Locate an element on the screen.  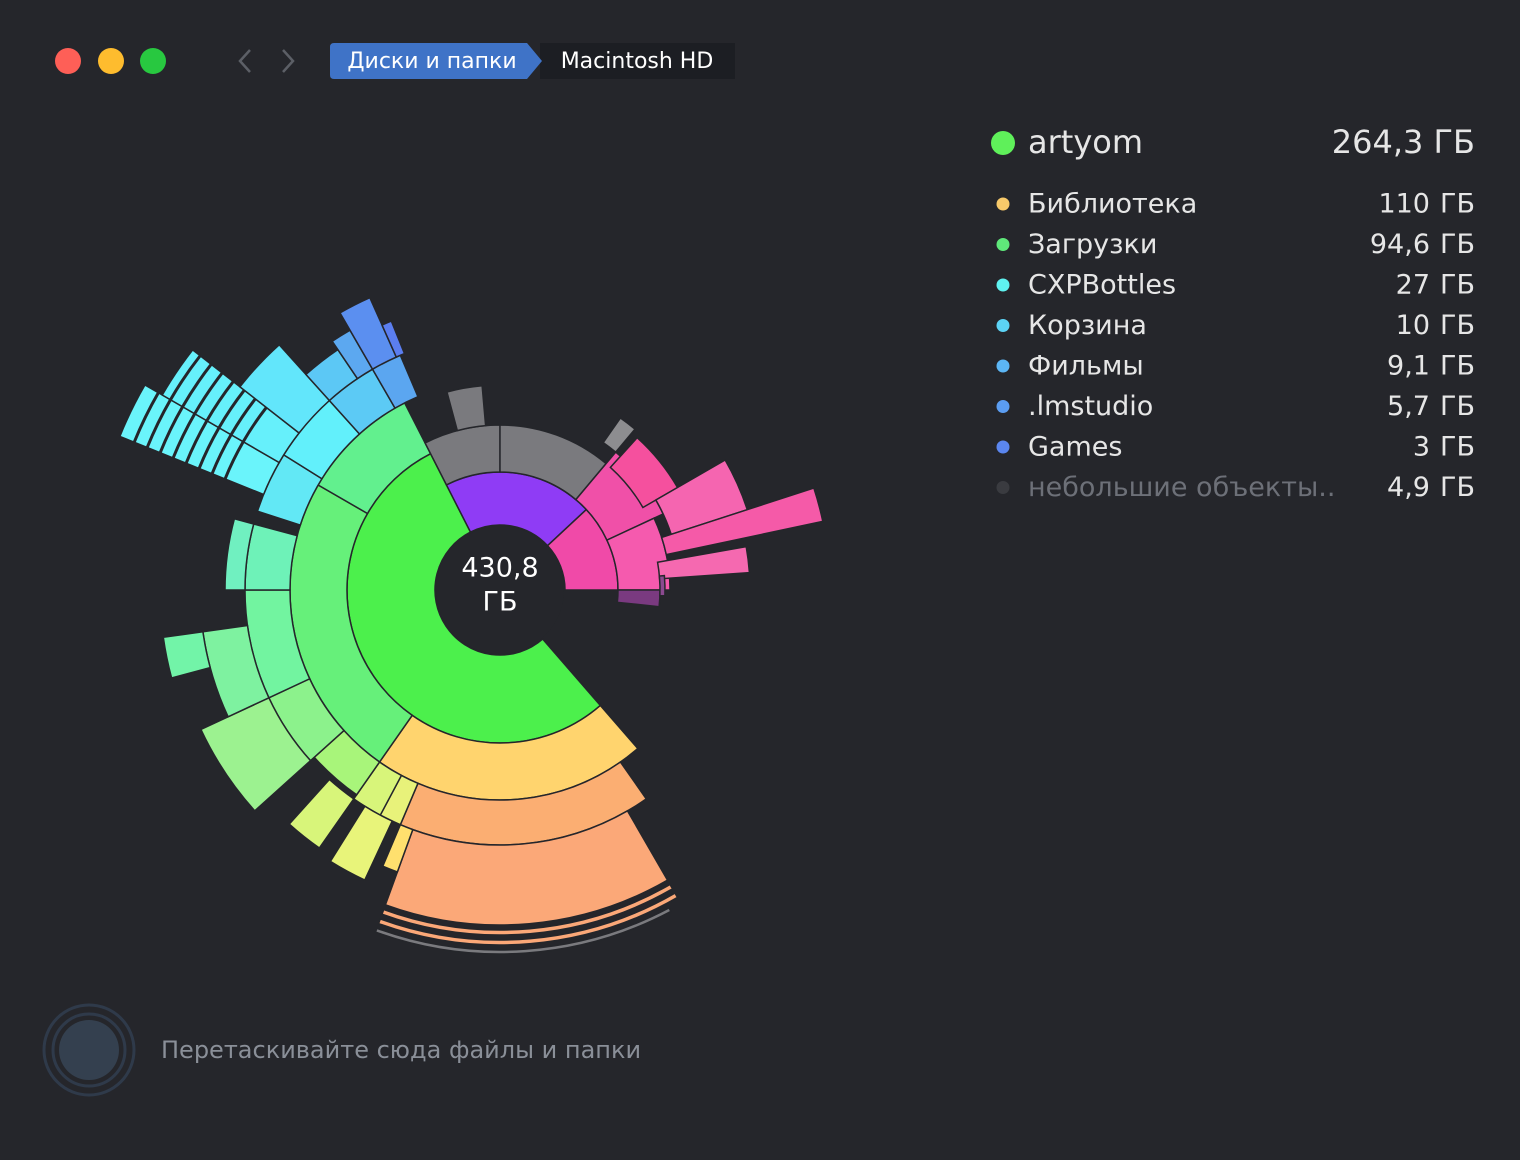
item-size: 10 is located at coordinates (1413, 325).